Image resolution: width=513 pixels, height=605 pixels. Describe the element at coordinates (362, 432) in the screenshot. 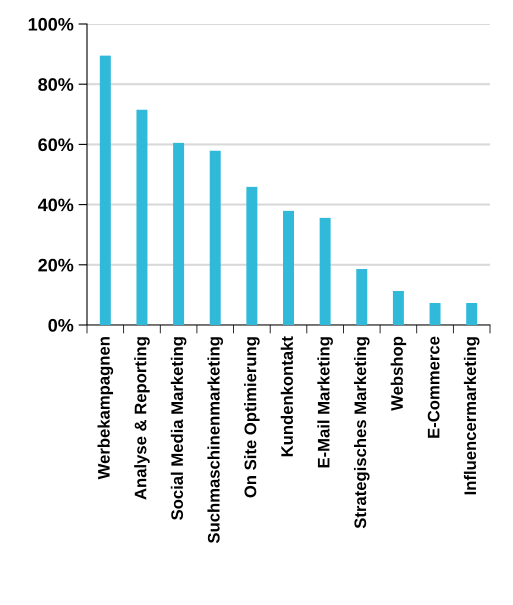

I see `x-tick-label: Strategisches Marketing` at that location.